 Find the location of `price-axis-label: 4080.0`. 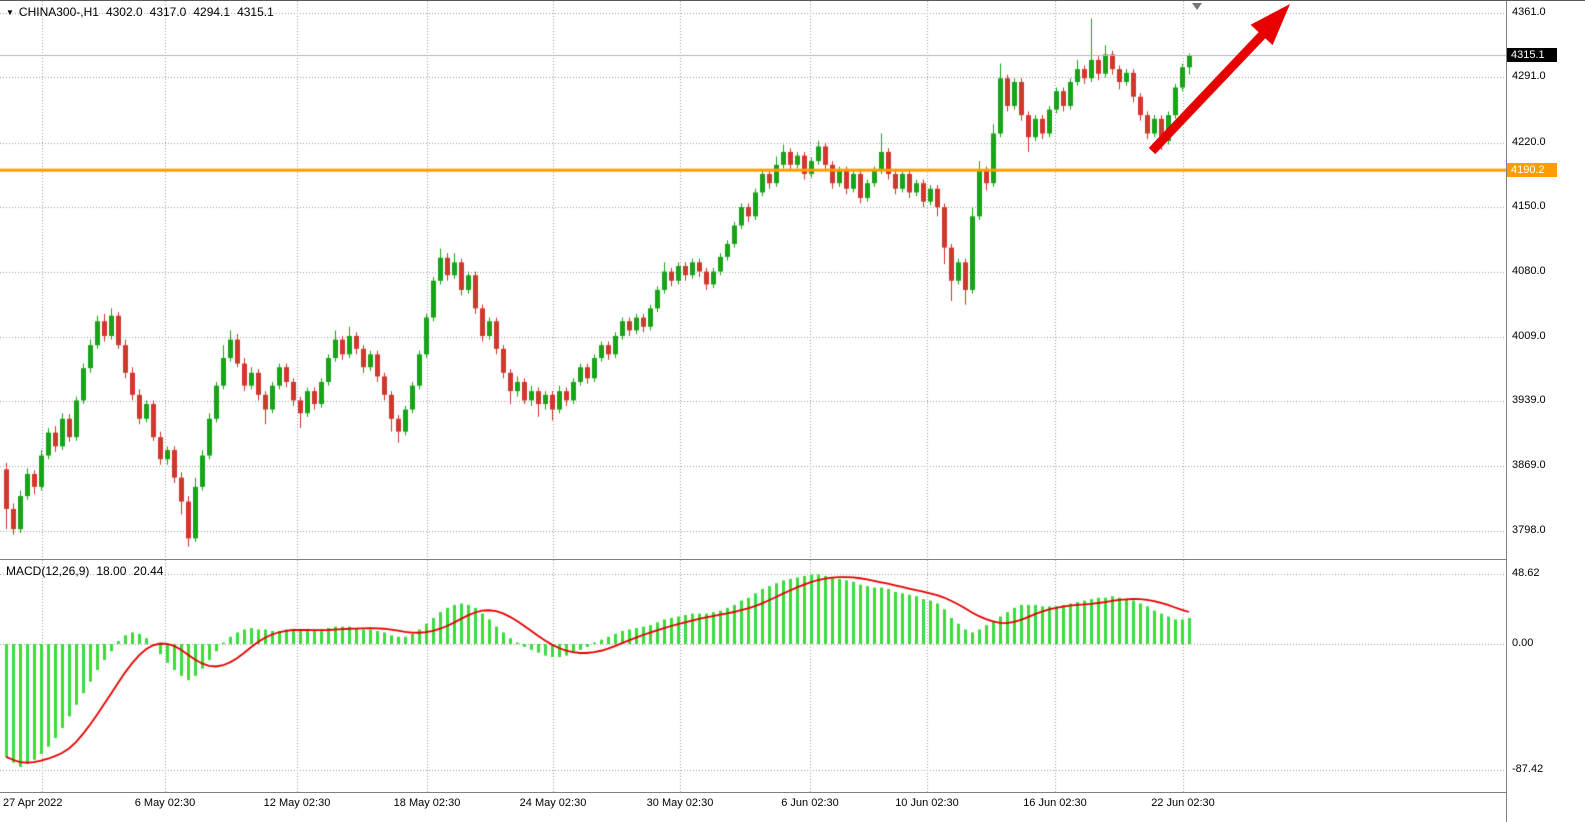

price-axis-label: 4080.0 is located at coordinates (1529, 270).